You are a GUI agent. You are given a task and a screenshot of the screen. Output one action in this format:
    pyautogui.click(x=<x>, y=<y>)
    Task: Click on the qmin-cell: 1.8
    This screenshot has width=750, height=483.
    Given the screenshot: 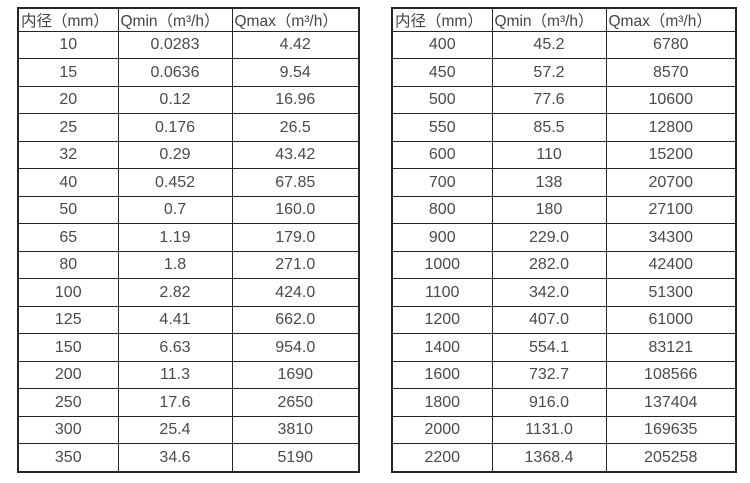 What is the action you would take?
    pyautogui.click(x=175, y=265)
    